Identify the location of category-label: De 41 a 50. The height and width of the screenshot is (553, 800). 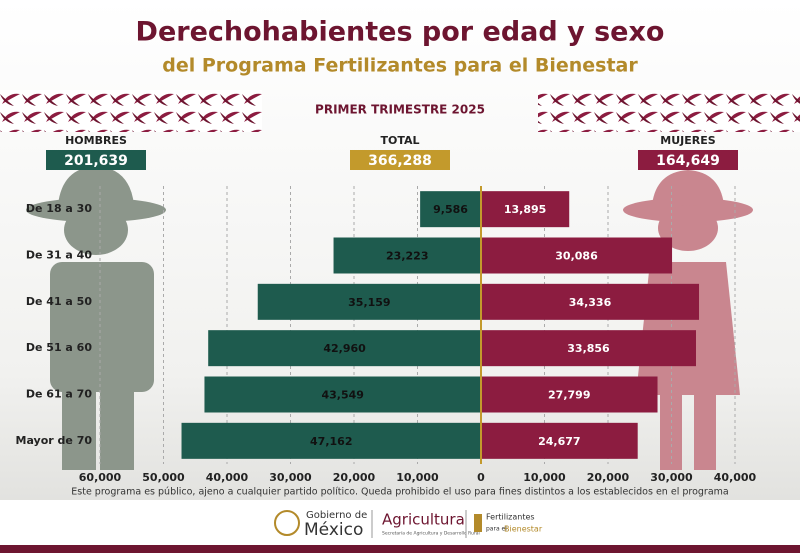
(59, 301).